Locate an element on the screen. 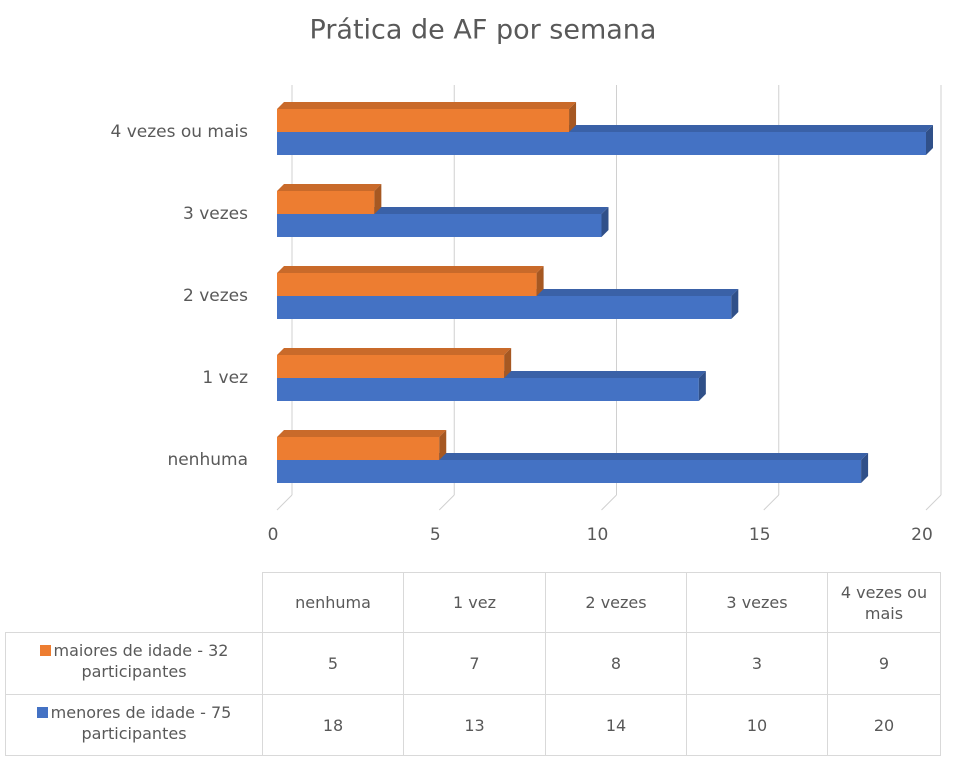 The height and width of the screenshot is (760, 957). y-tick-label: 2 vezes is located at coordinates (215, 296).